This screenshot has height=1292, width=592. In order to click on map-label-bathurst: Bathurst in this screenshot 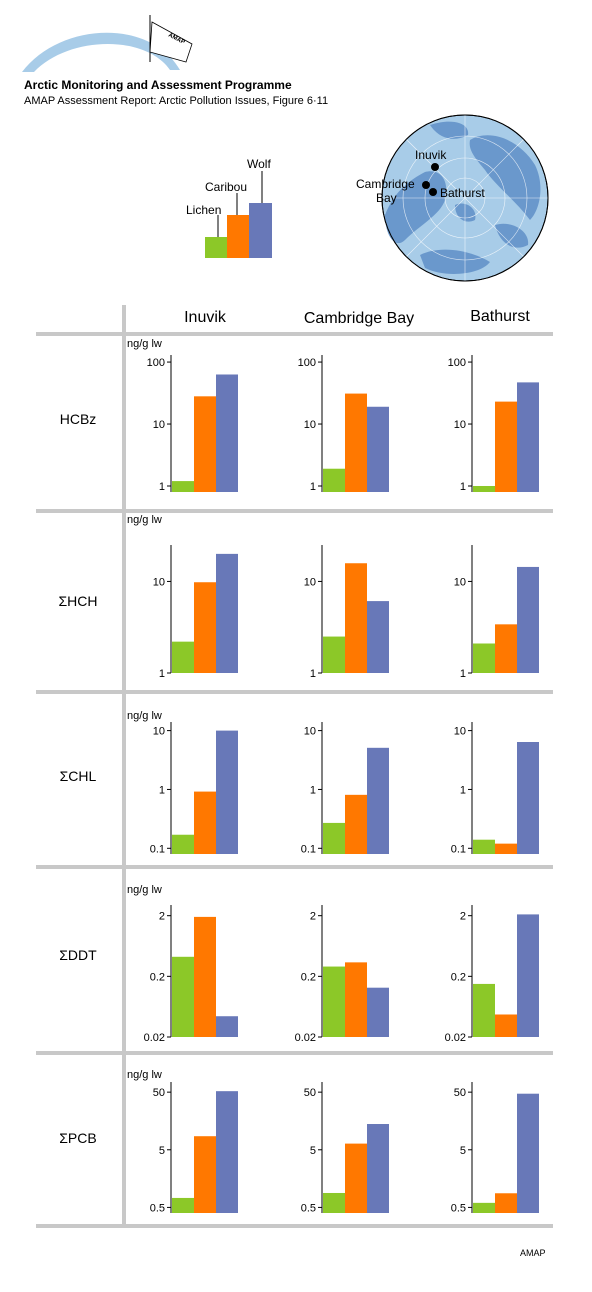, I will do `click(462, 193)`.